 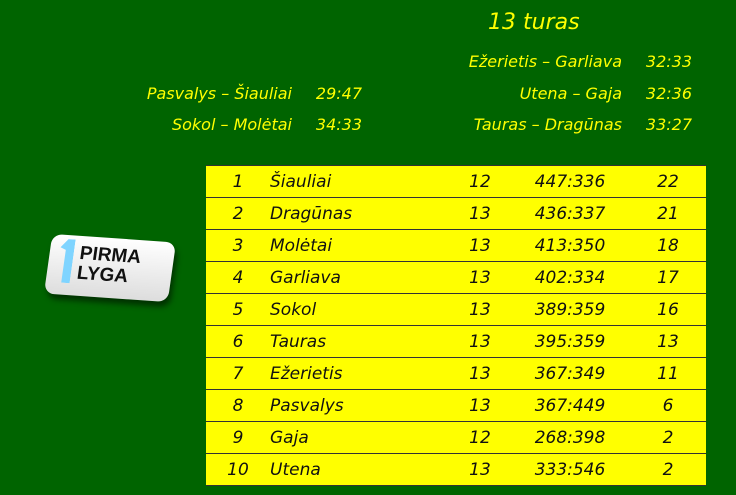 I want to click on table-row: 9 Gaja 12 268:398 2, so click(x=456, y=437).